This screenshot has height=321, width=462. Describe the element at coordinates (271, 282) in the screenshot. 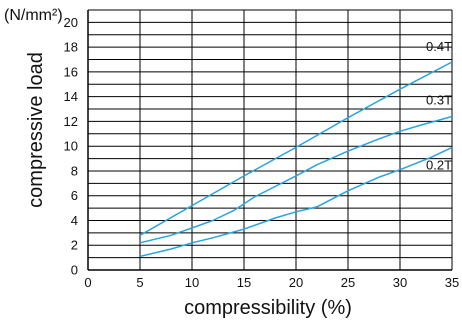

I see `x-tick-labels: 0 5 10 15 20 25 30 35` at that location.